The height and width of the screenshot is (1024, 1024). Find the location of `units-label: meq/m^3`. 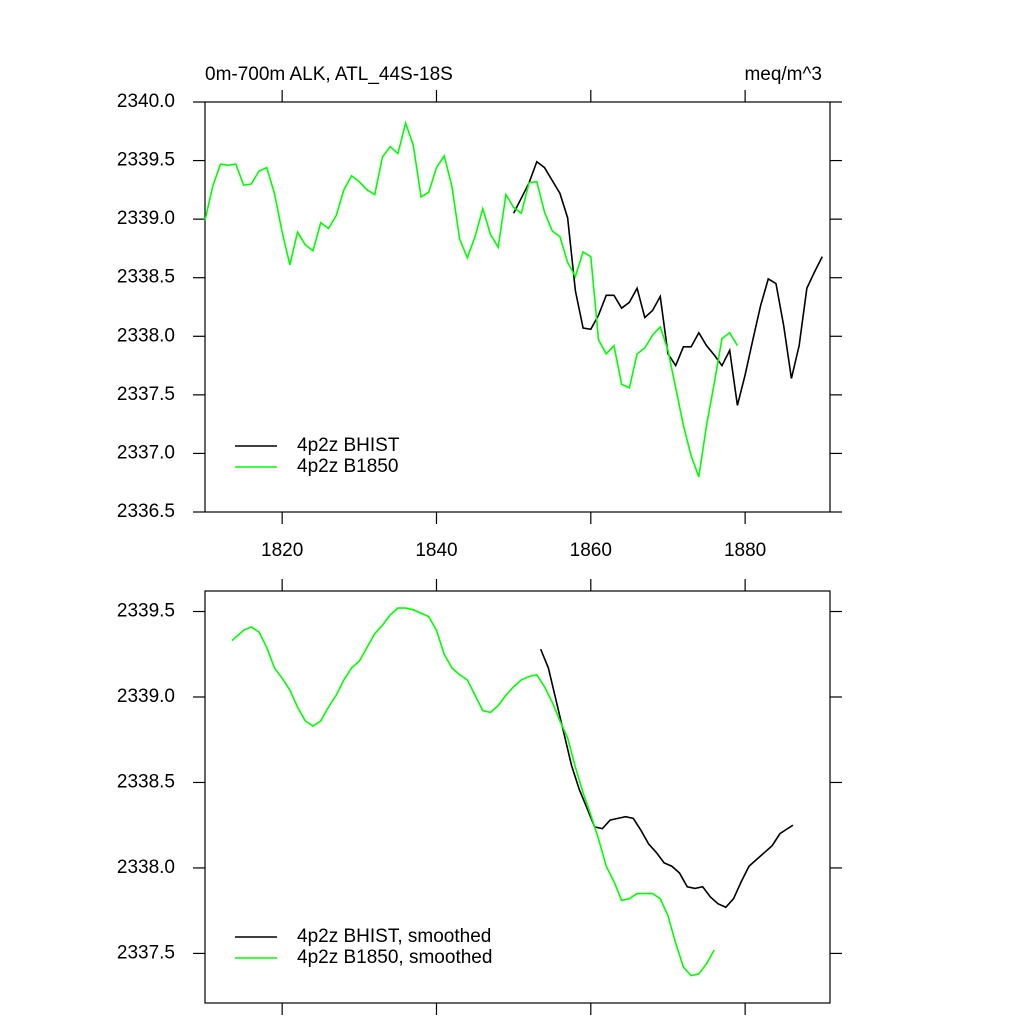

units-label: meq/m^3 is located at coordinates (783, 74).